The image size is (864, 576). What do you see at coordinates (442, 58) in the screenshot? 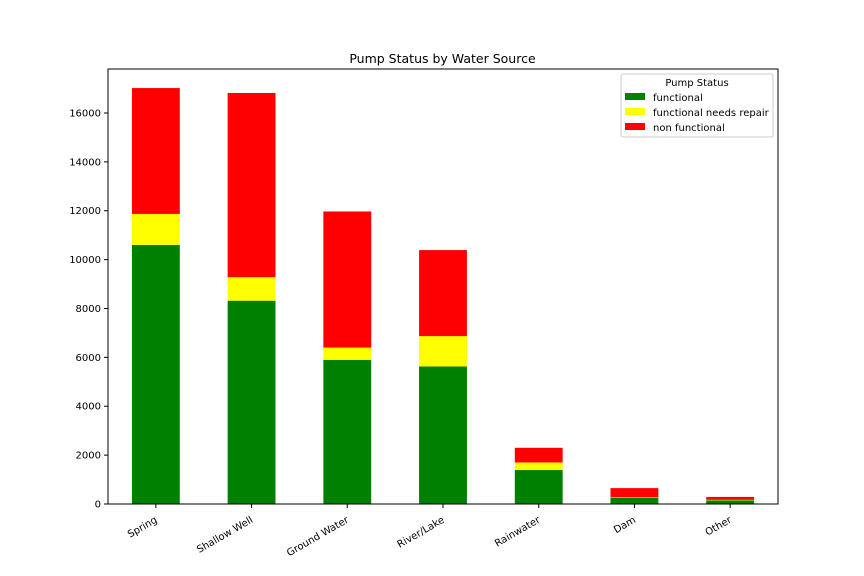
I see `chart-title: Pump Status by Water Source` at bounding box center [442, 58].